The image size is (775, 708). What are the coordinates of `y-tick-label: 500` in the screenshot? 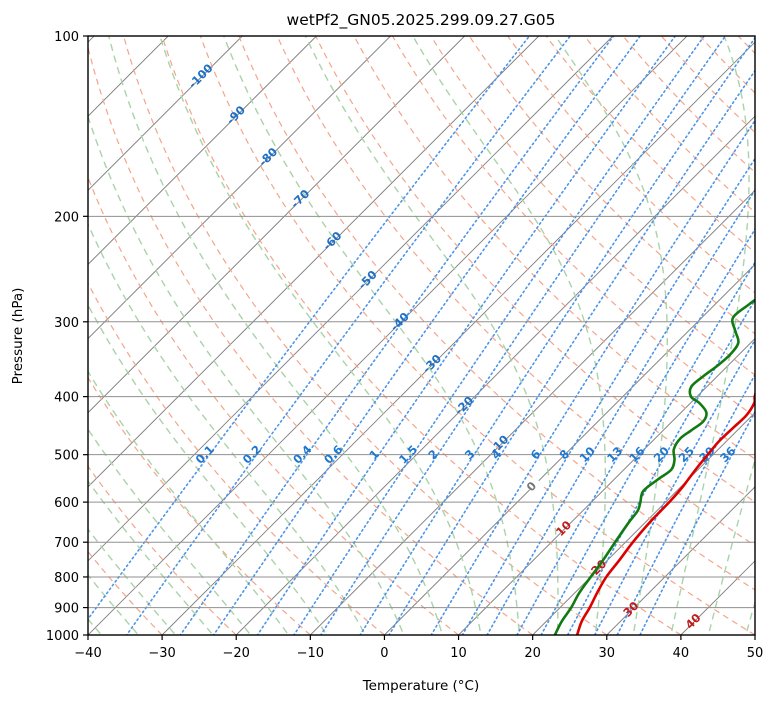 It's located at (66, 456).